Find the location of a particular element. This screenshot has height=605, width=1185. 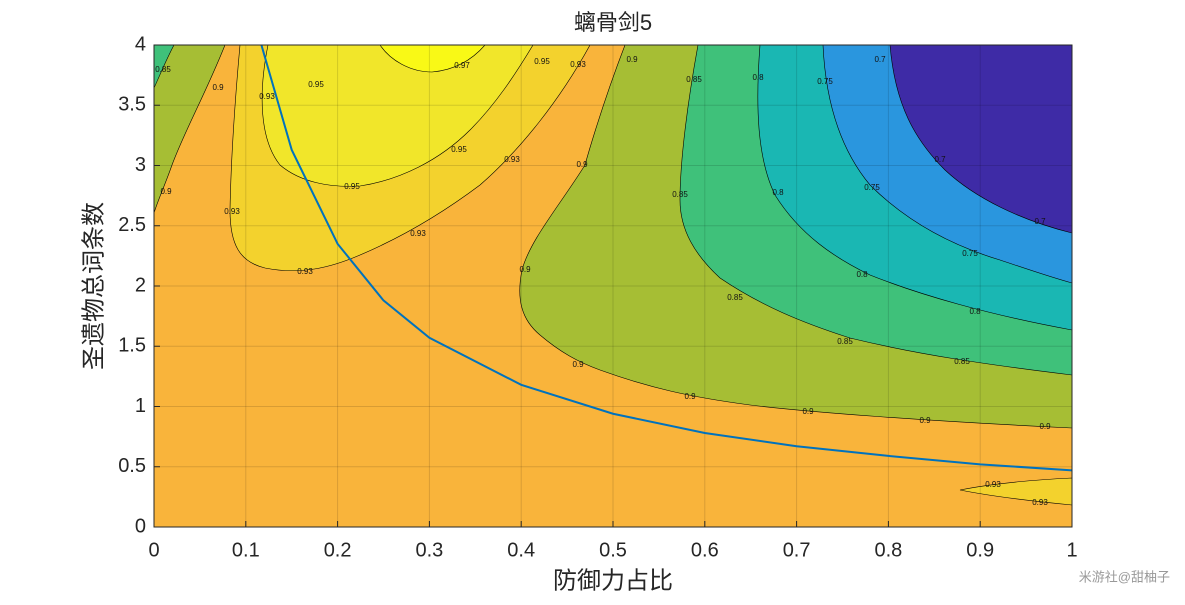

x-tick-label: 0 is located at coordinates (153, 550).